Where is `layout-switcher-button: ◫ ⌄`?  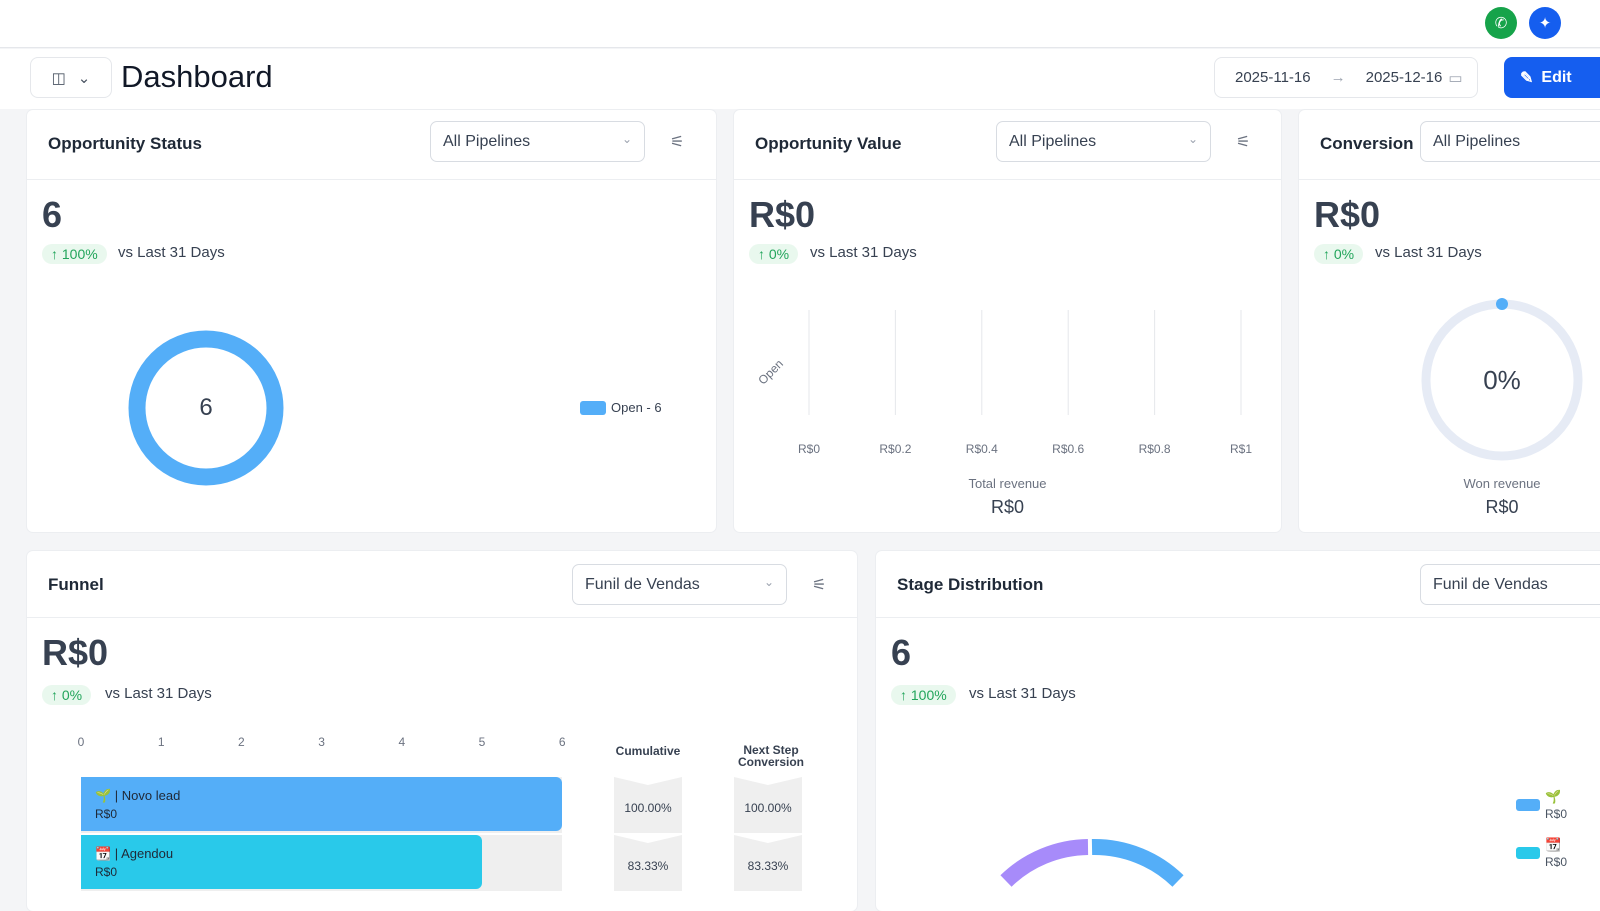
layout-switcher-button: ◫ ⌄ is located at coordinates (71, 77).